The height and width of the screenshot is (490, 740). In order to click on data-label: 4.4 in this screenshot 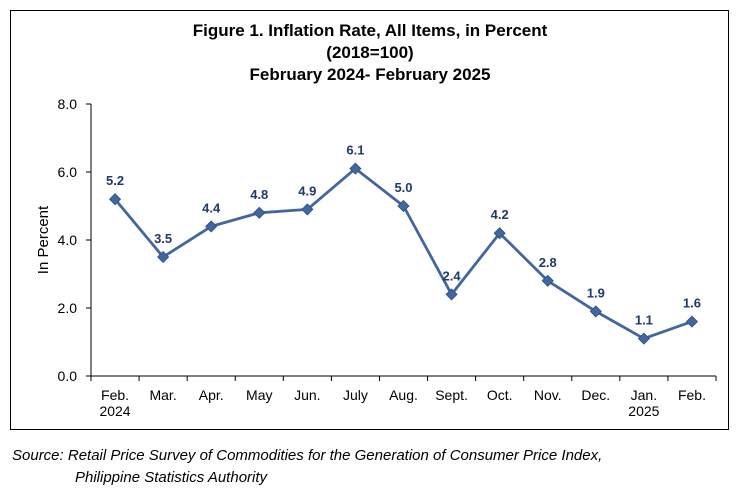, I will do `click(211, 207)`.